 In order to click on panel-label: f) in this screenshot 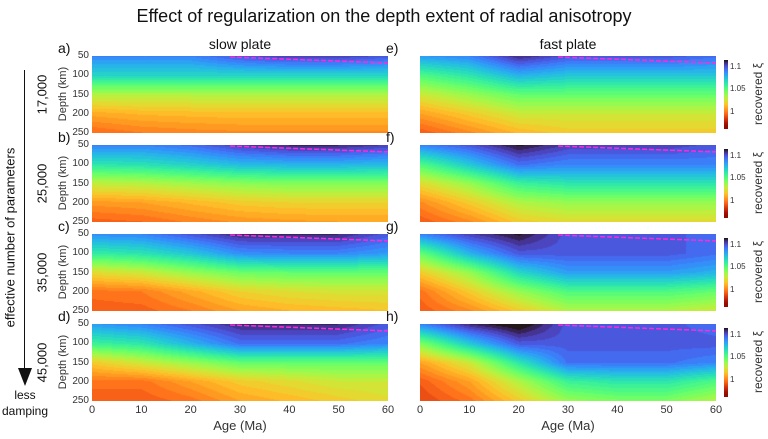, I will do `click(390, 137)`.